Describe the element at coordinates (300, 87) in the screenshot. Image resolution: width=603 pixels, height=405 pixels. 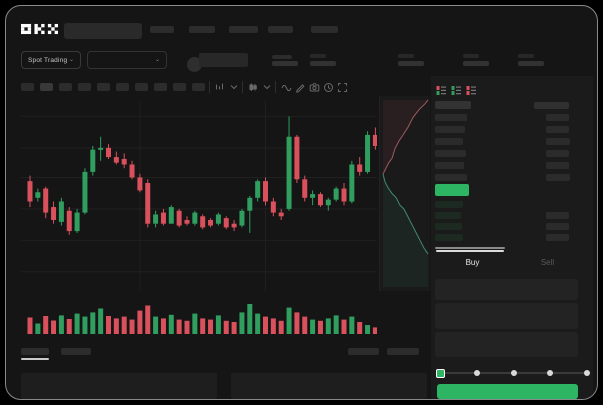
I see `draw-tool-icon` at that location.